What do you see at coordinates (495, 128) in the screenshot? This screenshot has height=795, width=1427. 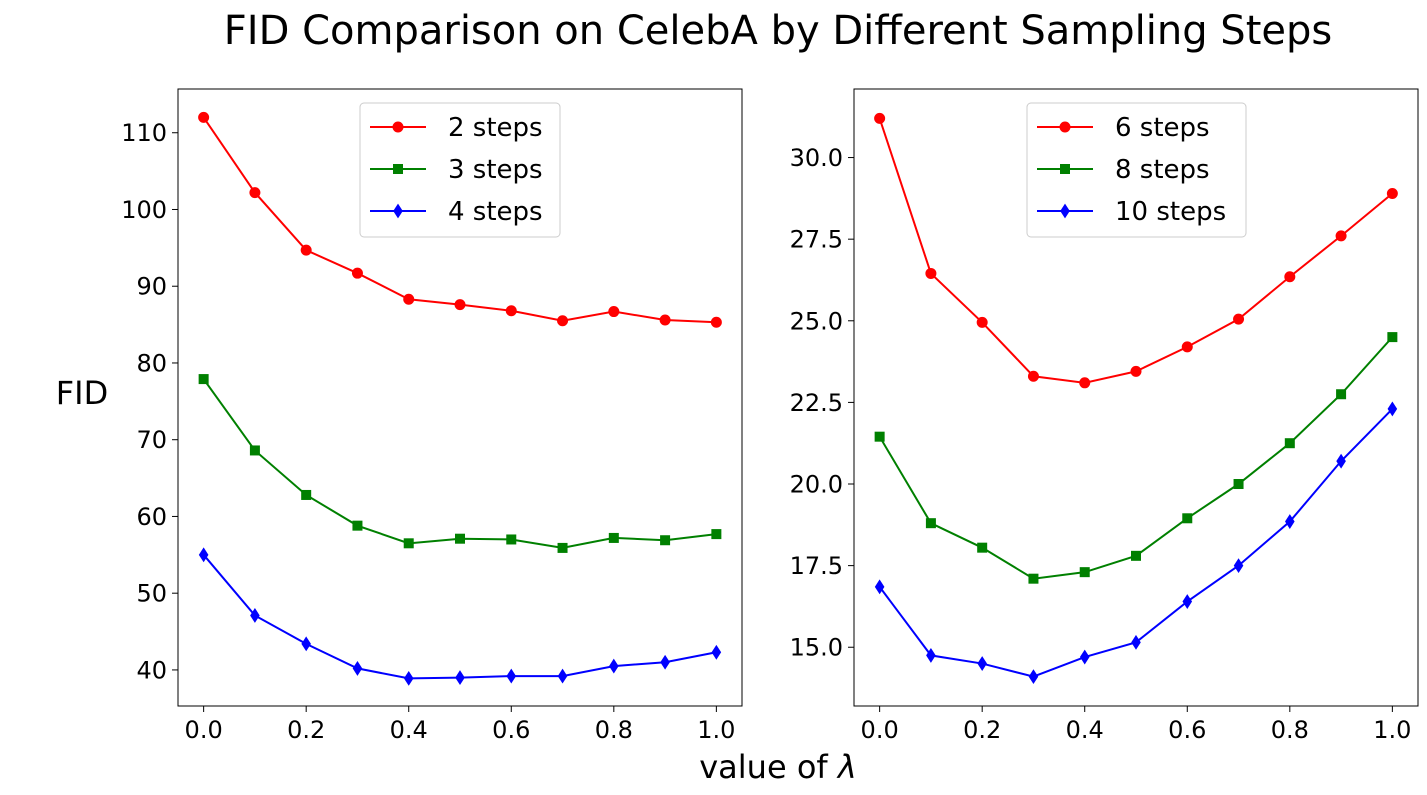 I see `legend-label: 2 steps` at bounding box center [495, 128].